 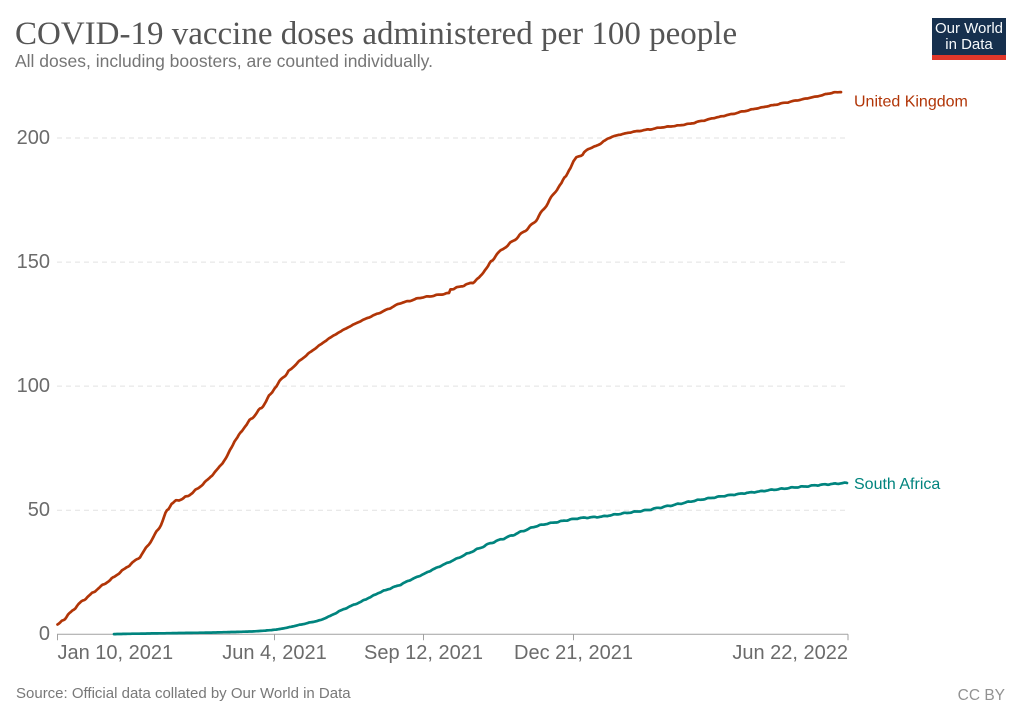 I want to click on svg-text: Jan 10, 2021, so click(x=116, y=653).